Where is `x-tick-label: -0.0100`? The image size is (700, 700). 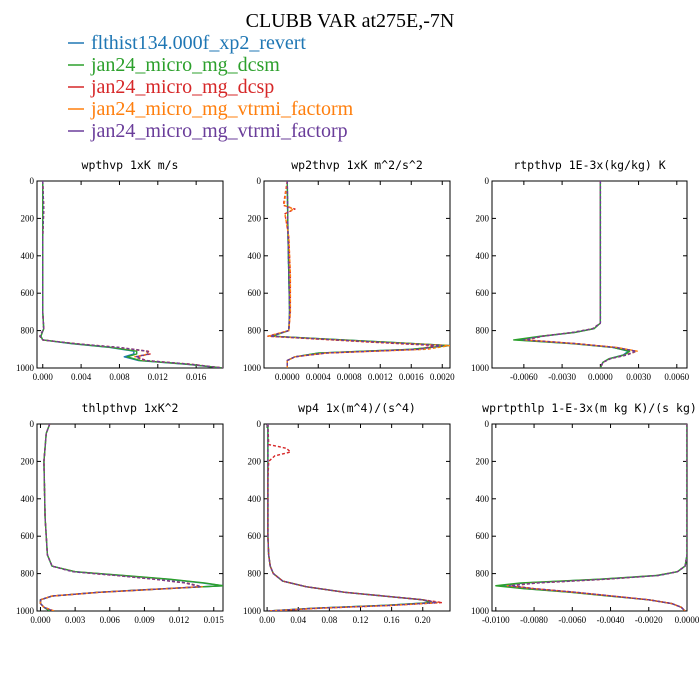 x-tick-label: -0.0100 is located at coordinates (496, 620).